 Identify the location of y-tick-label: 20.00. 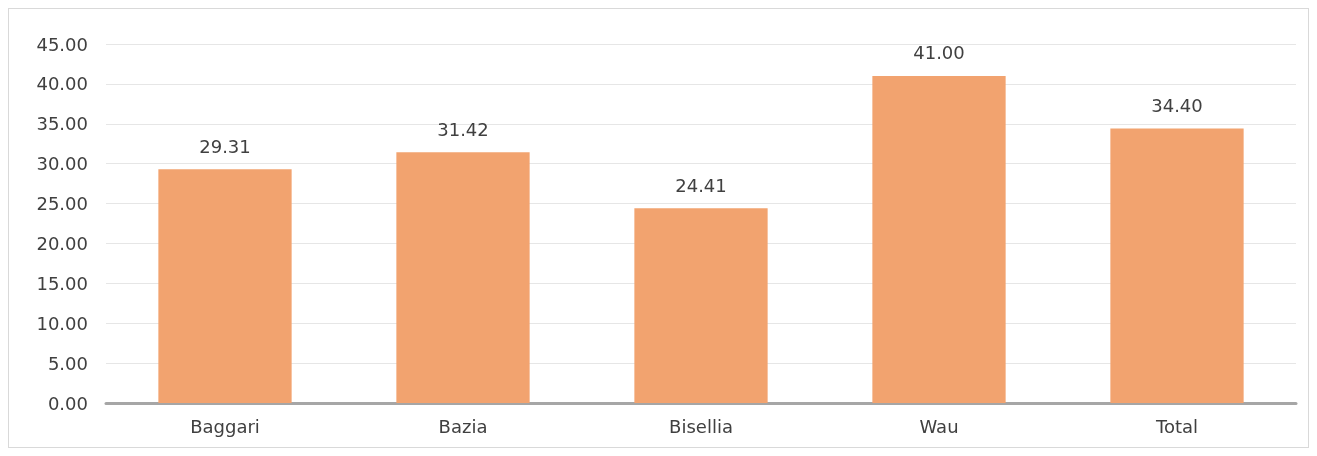
(62, 243).